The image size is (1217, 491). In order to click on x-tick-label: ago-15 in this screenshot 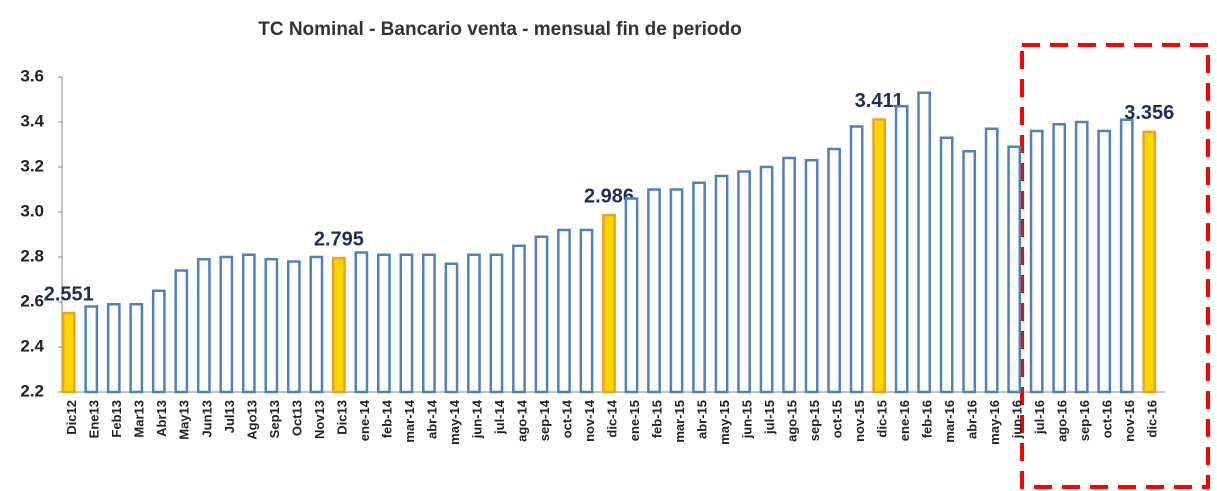, I will do `click(792, 421)`.